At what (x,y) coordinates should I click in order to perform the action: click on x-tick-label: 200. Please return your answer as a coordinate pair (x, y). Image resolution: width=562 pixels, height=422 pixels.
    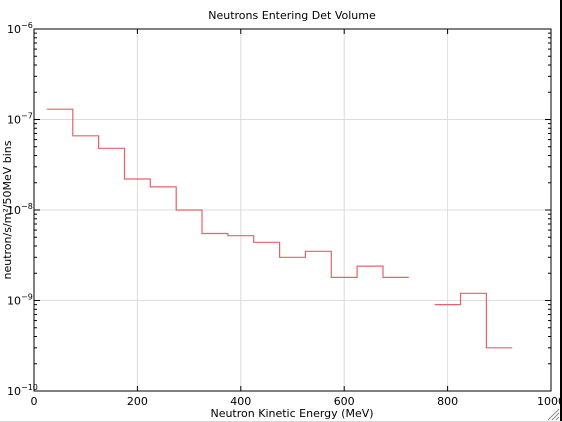
    Looking at the image, I should click on (137, 401).